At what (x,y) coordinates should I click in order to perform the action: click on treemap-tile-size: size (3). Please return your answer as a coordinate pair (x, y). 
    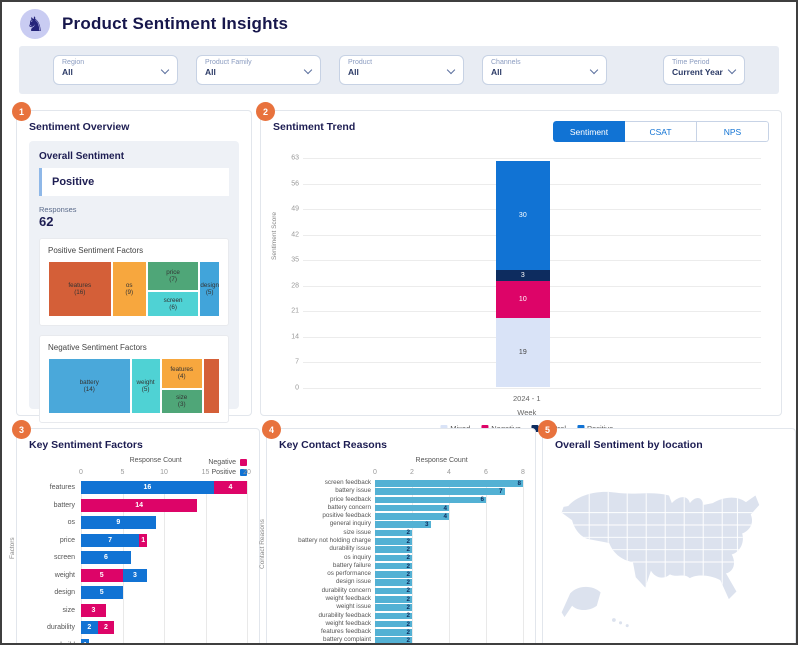
    Looking at the image, I should click on (181, 401).